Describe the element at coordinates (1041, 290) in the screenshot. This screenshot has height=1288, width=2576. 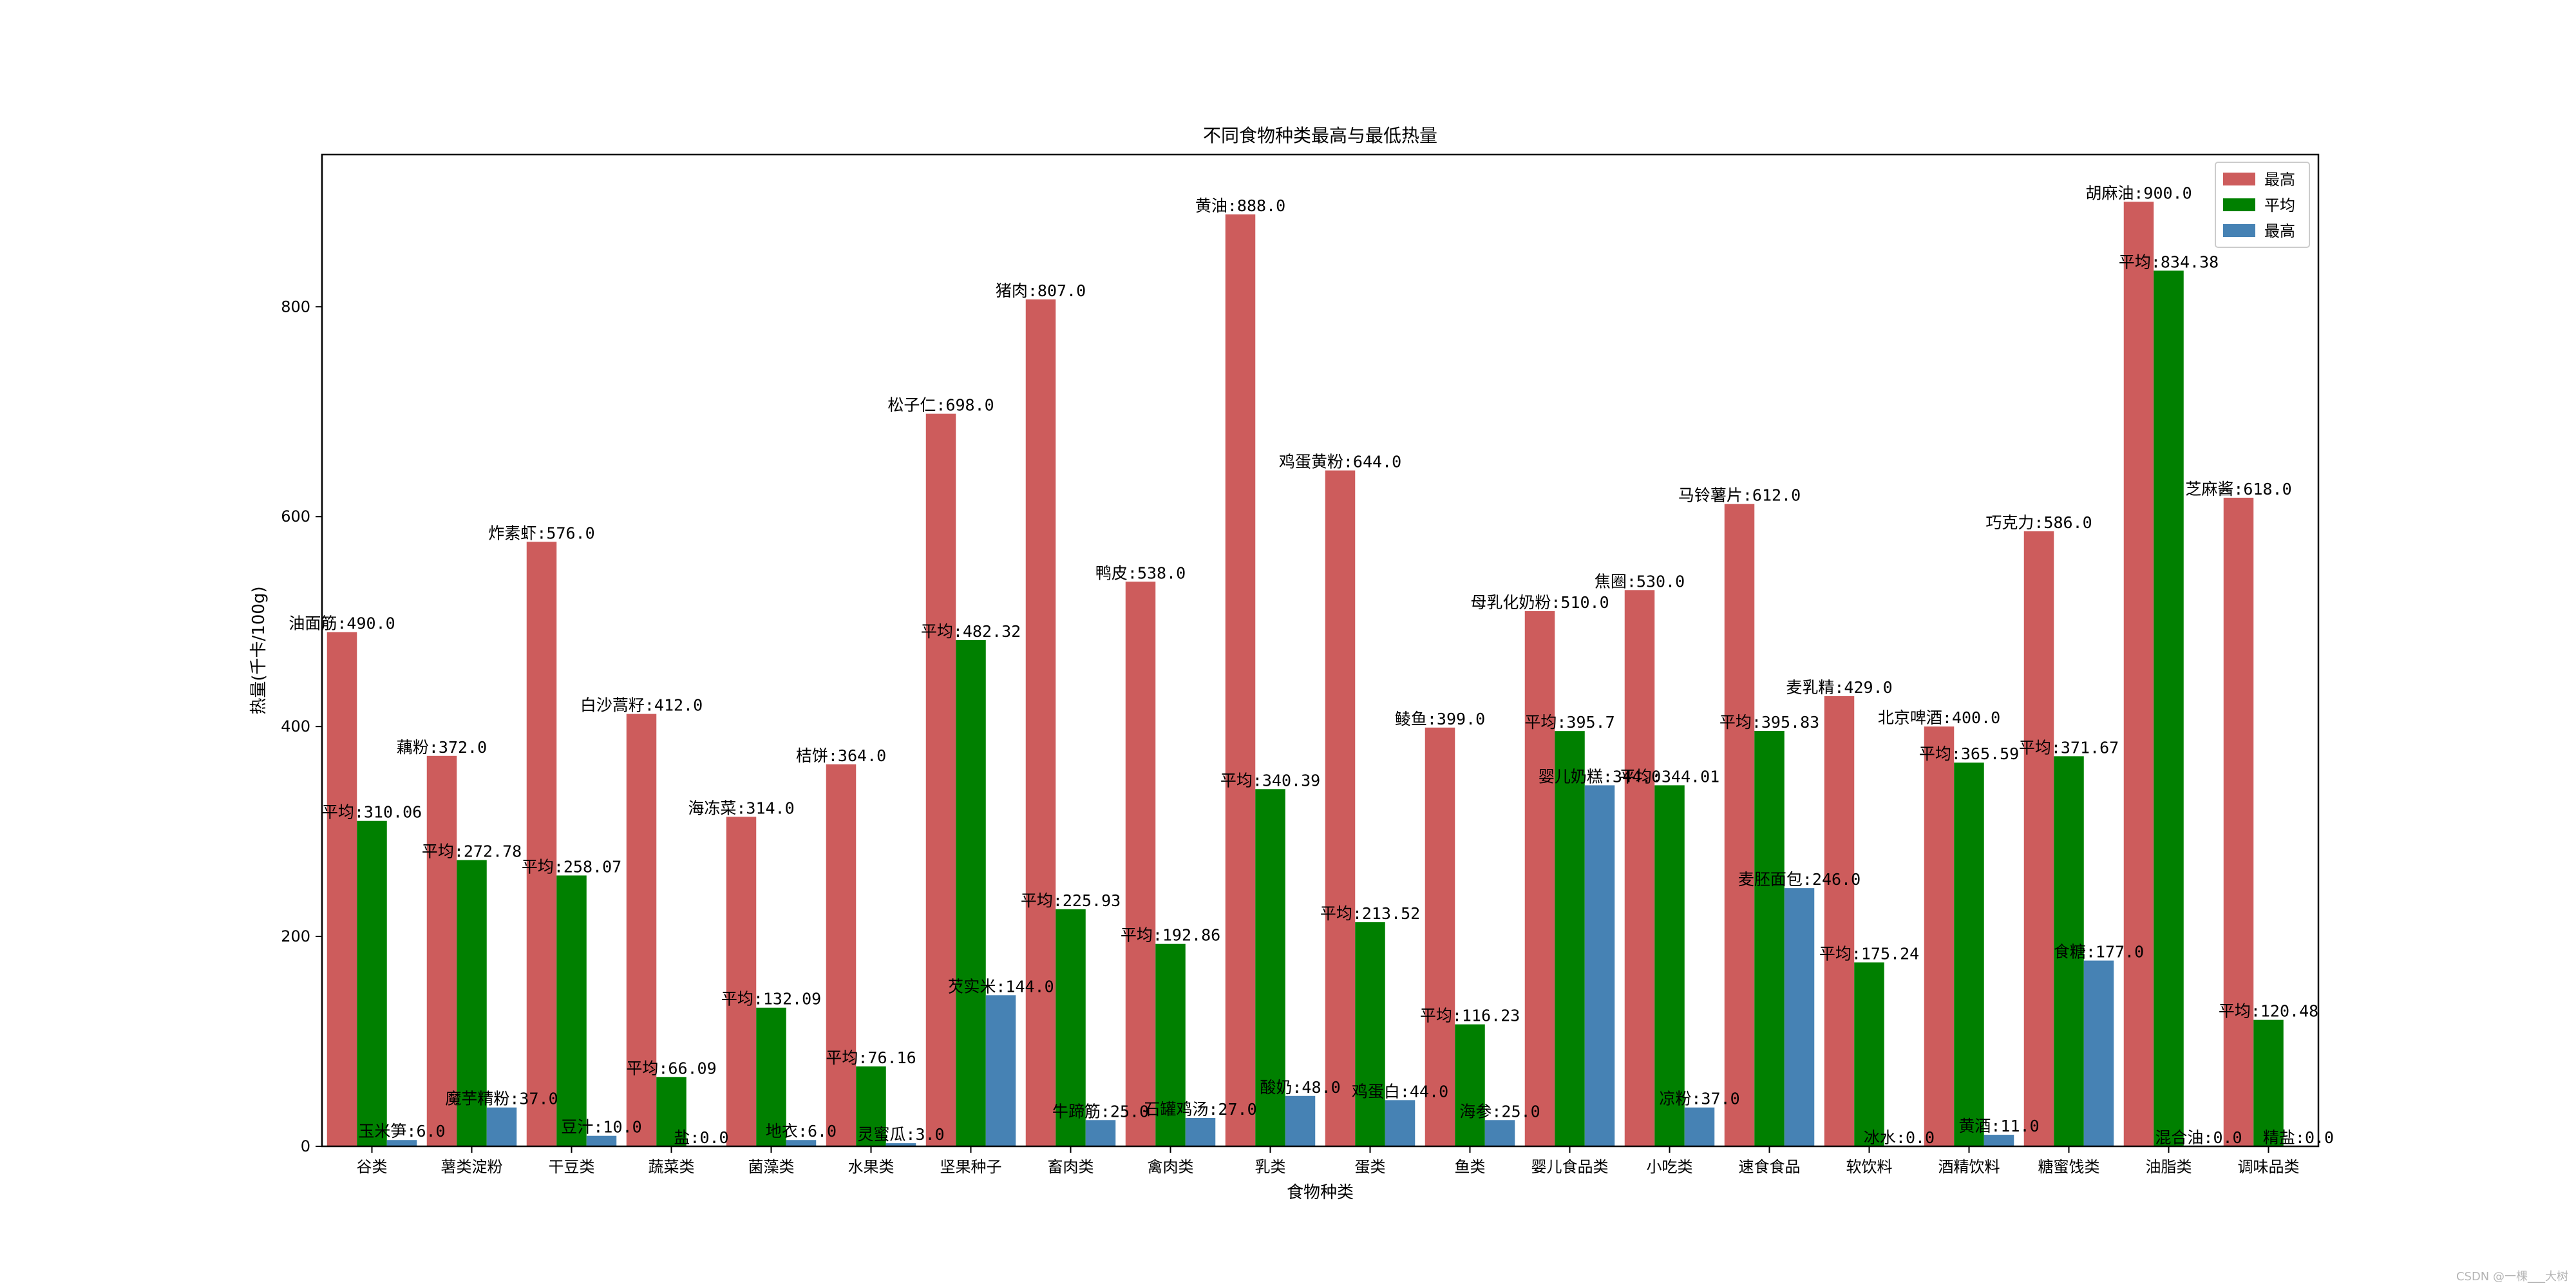
I see `data-label-1-8: 猪肉:807.0` at that location.